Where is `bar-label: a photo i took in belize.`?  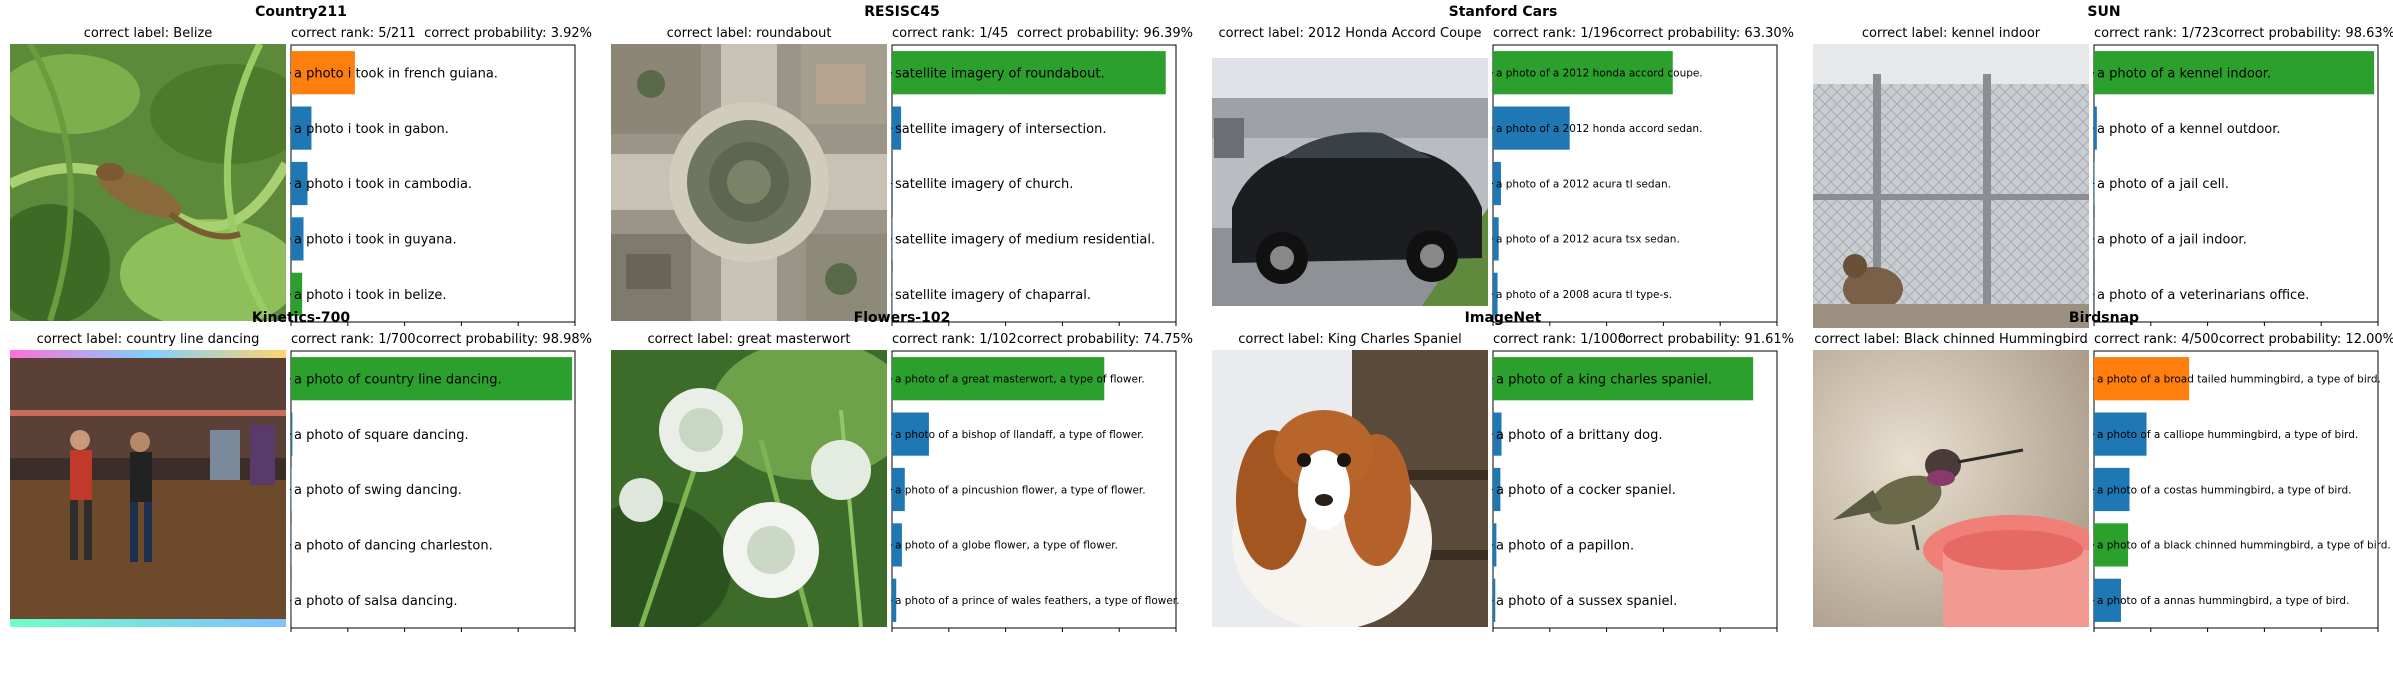 bar-label: a photo i took in belize. is located at coordinates (370, 295).